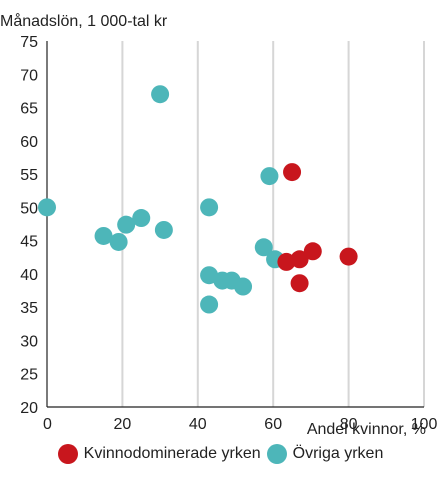  Describe the element at coordinates (84, 21) in the screenshot. I see `y-axis-label: Månadslön, 1 000-tal kr` at that location.